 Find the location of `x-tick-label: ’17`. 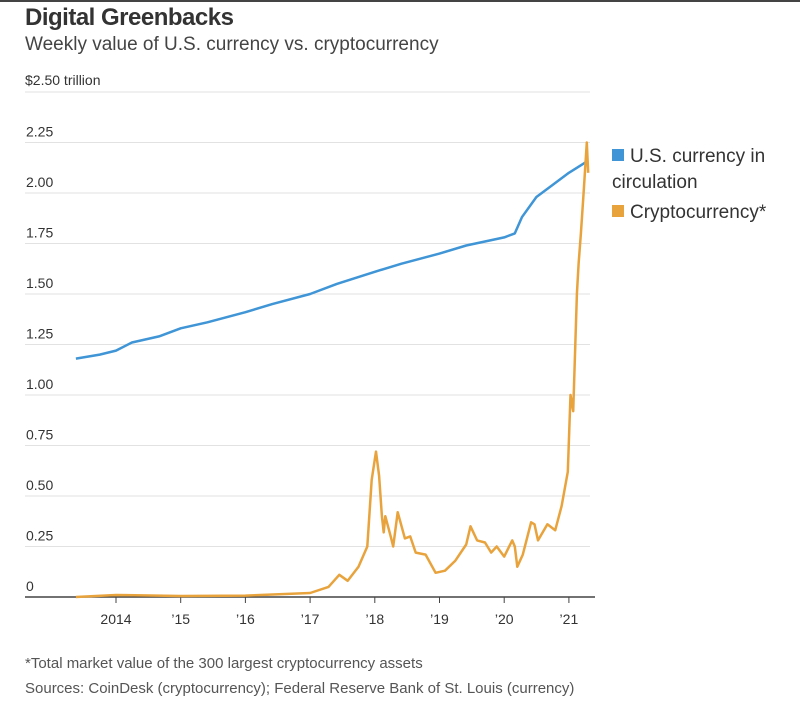

x-tick-label: ’17 is located at coordinates (310, 619).